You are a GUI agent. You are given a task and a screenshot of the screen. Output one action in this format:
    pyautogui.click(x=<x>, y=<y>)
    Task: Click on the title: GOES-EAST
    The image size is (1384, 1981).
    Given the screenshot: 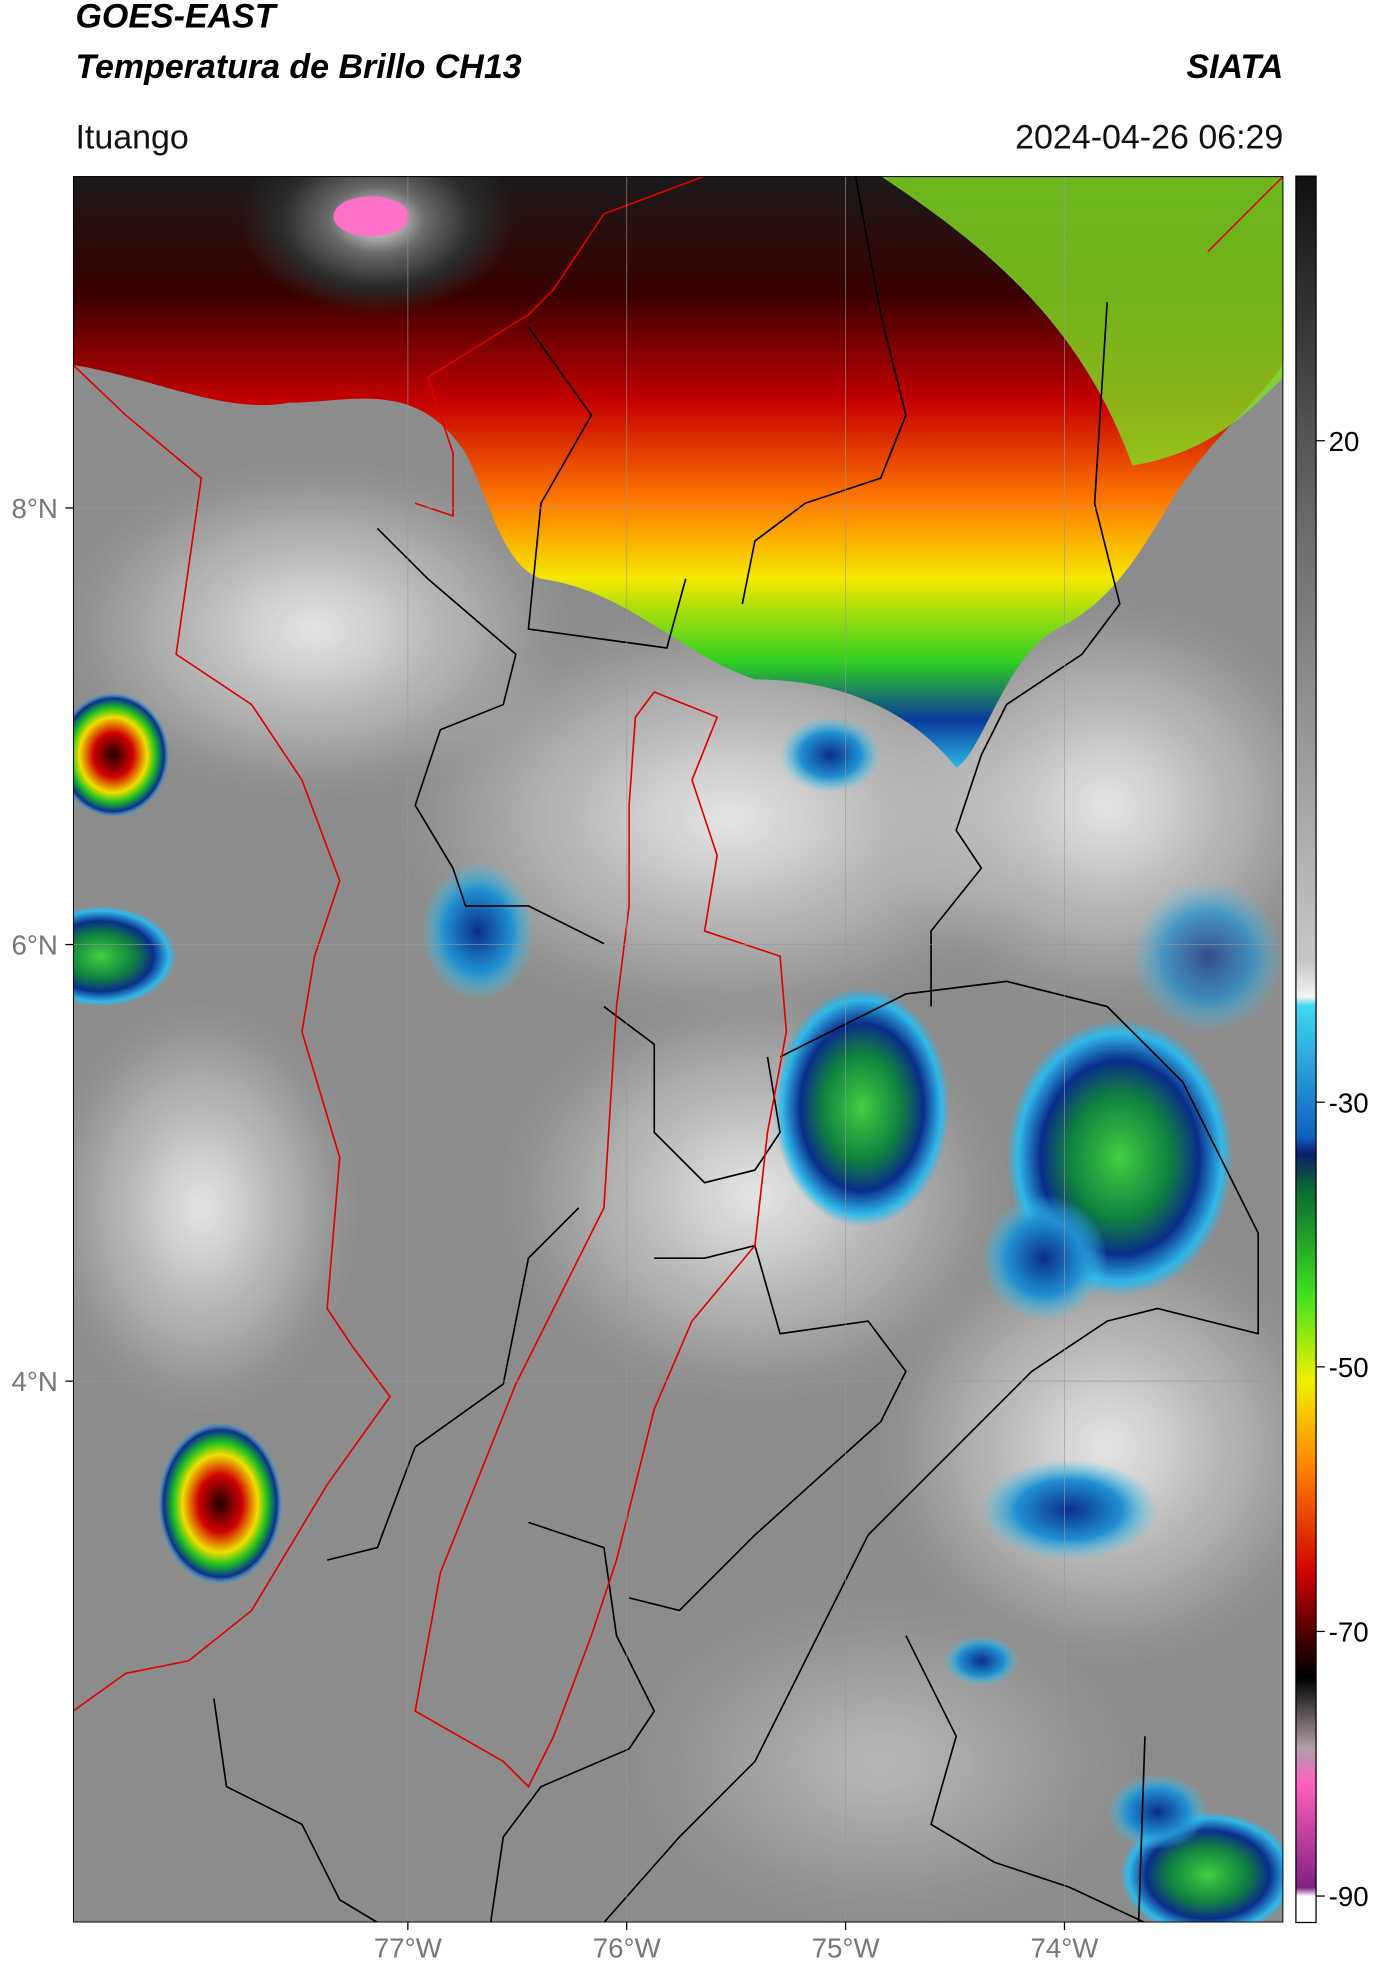 What is the action you would take?
    pyautogui.click(x=176, y=18)
    